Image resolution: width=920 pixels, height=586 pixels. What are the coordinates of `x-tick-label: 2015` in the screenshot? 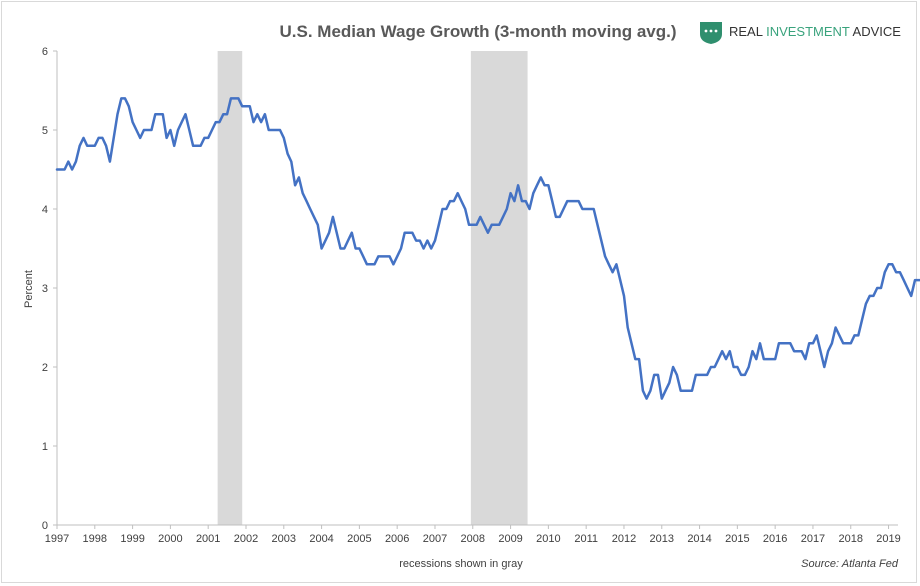 It's located at (737, 539).